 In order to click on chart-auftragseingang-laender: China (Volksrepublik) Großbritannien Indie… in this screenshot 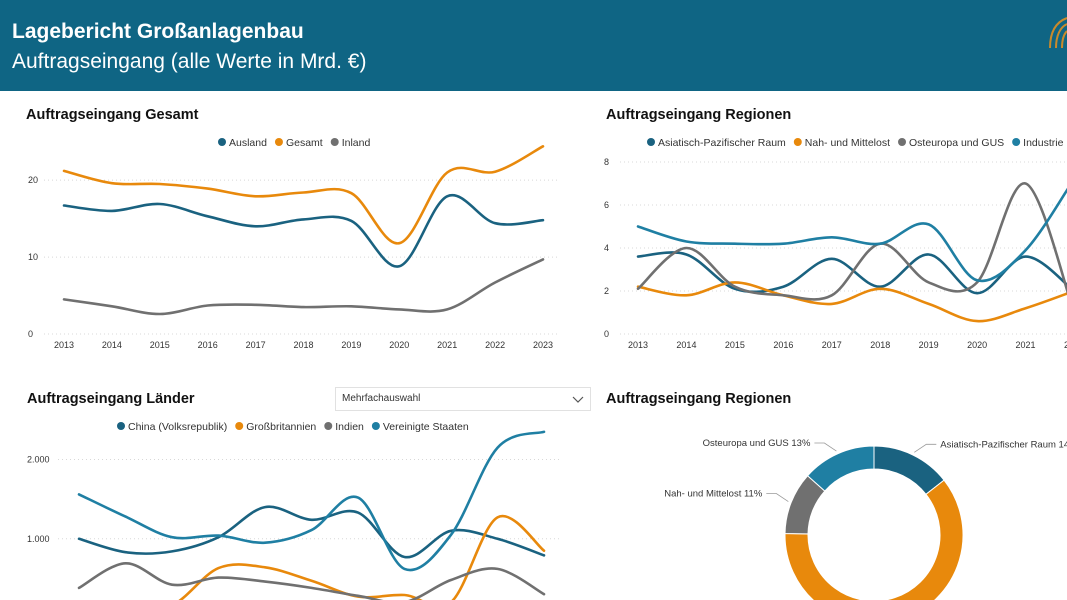, I will do `click(293, 510)`.